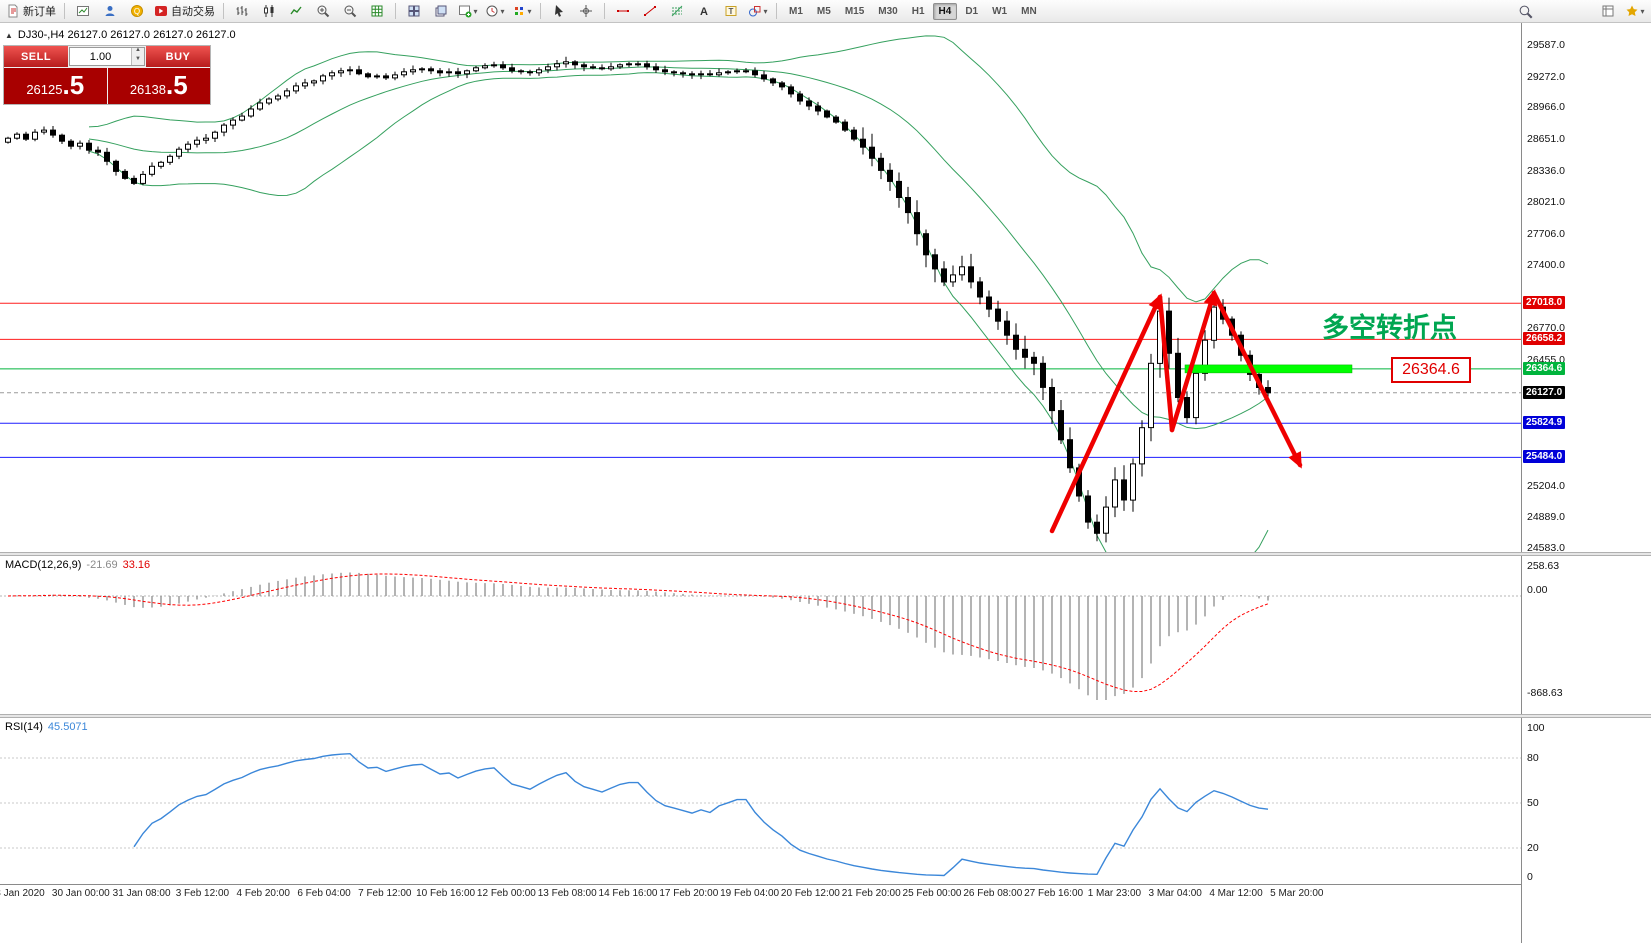 The width and height of the screenshot is (1651, 944). I want to click on time-axis-label: 1 Mar 23:00, so click(1114, 893).